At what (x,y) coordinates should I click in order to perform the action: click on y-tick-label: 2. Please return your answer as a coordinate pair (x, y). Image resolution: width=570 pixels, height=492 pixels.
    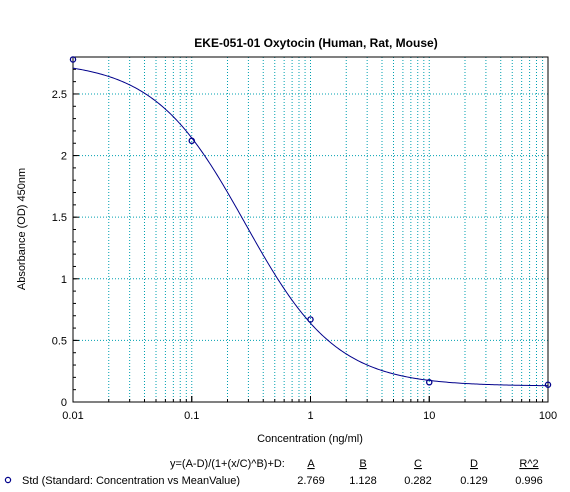
    Looking at the image, I should click on (64, 157).